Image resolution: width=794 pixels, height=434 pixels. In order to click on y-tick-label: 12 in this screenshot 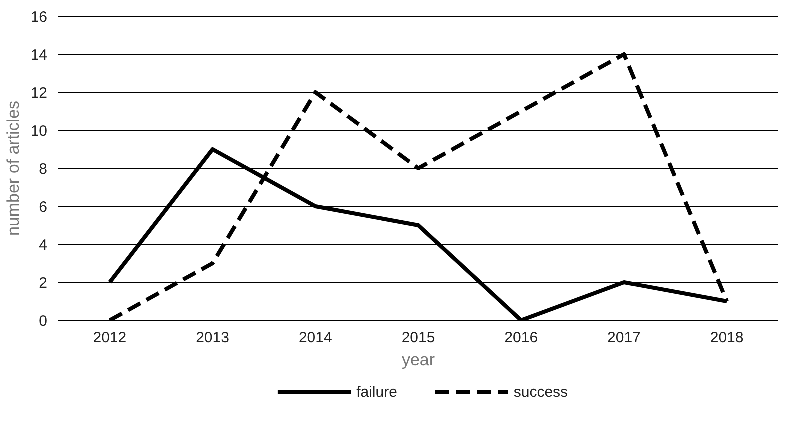, I will do `click(39, 93)`.